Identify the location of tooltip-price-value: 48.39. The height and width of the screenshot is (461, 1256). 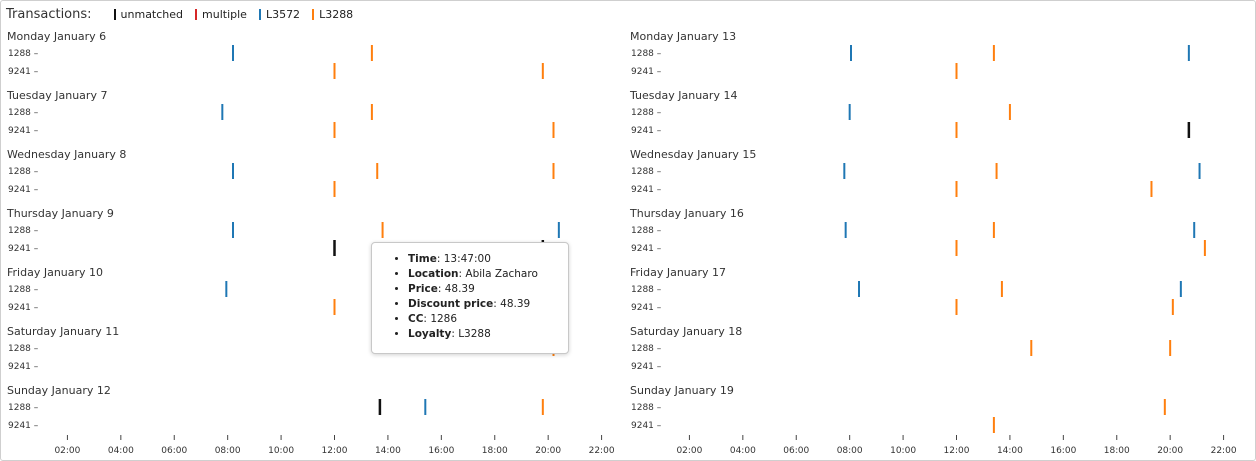
(459, 289).